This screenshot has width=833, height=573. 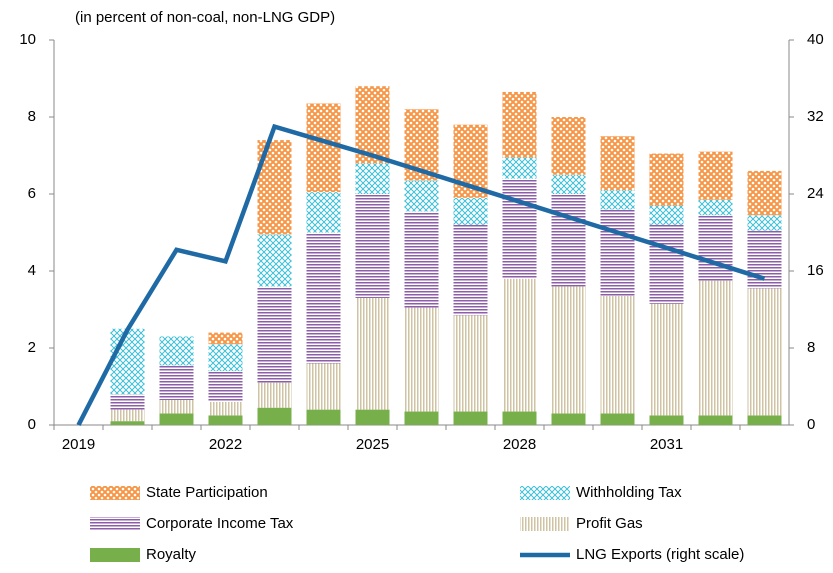 What do you see at coordinates (205, 17) in the screenshot?
I see `chart-subtitle: (in percent of non-coal, non-LNG GDP)` at bounding box center [205, 17].